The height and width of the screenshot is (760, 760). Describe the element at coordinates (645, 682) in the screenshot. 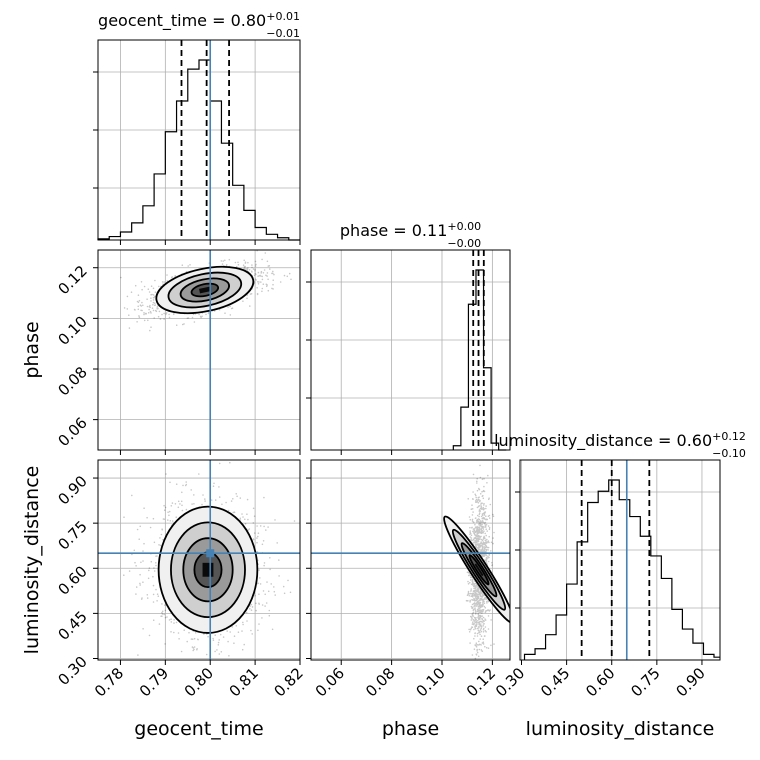

I see `x-tick-label-luminosity_distance: 0.75` at that location.